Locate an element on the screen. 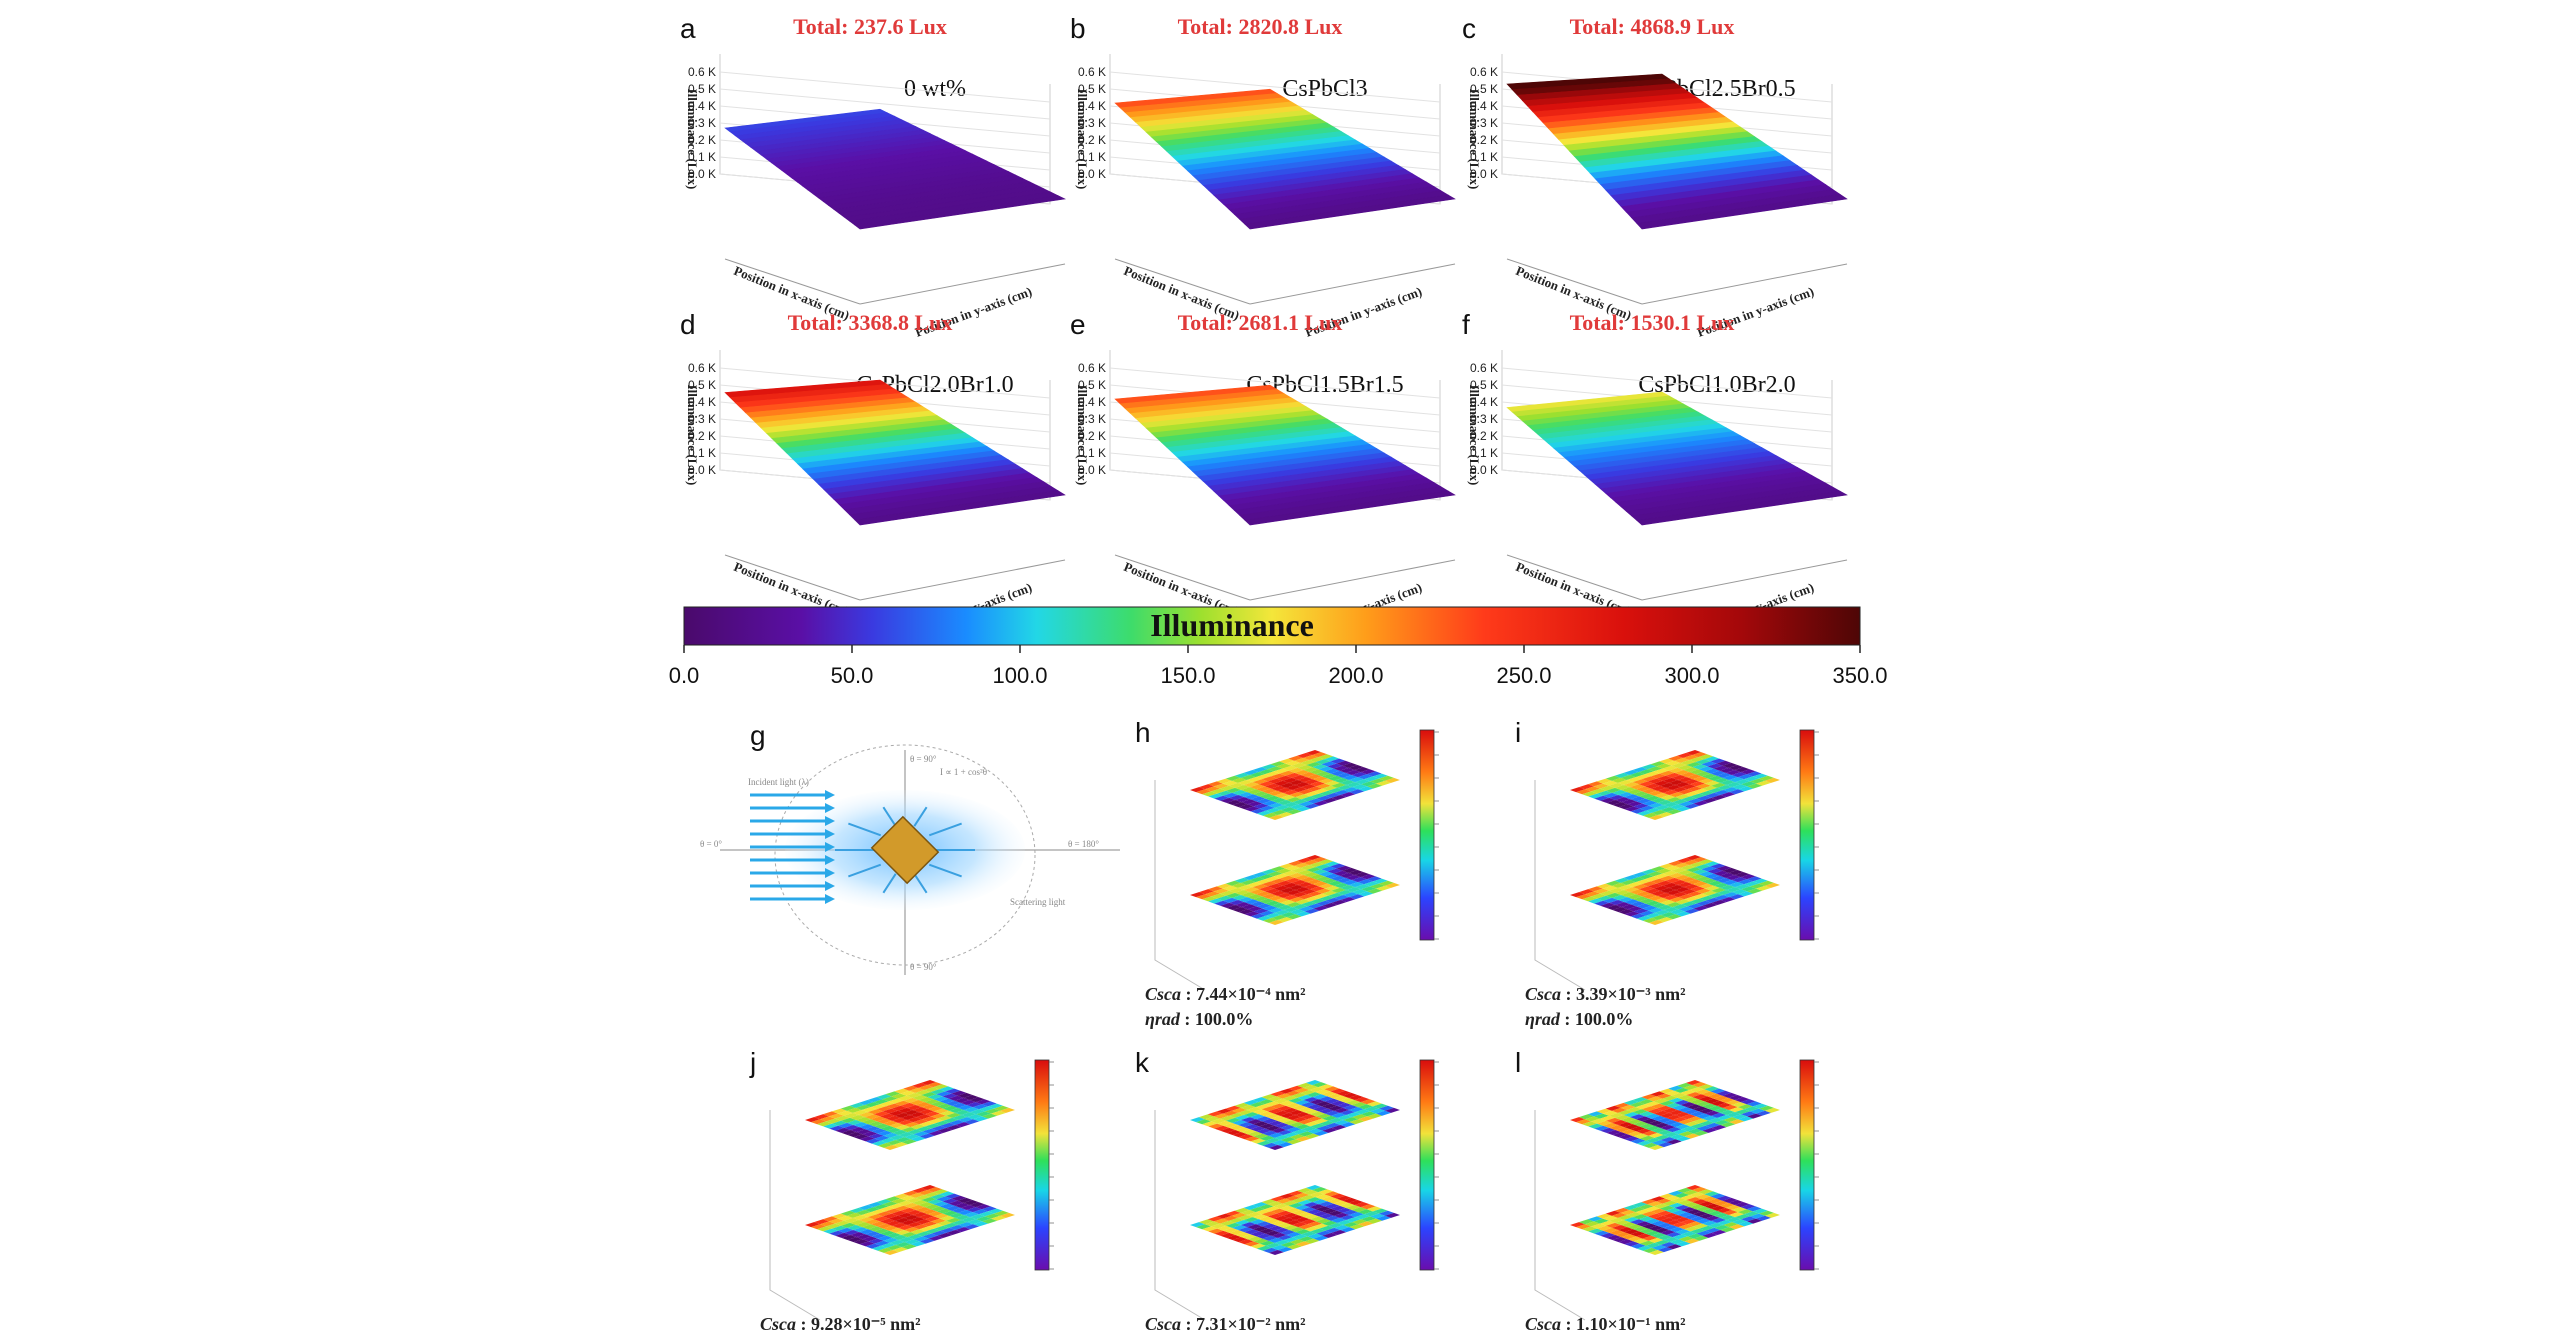 The image size is (2560, 1337). nanocrystal-icon is located at coordinates (905, 850).